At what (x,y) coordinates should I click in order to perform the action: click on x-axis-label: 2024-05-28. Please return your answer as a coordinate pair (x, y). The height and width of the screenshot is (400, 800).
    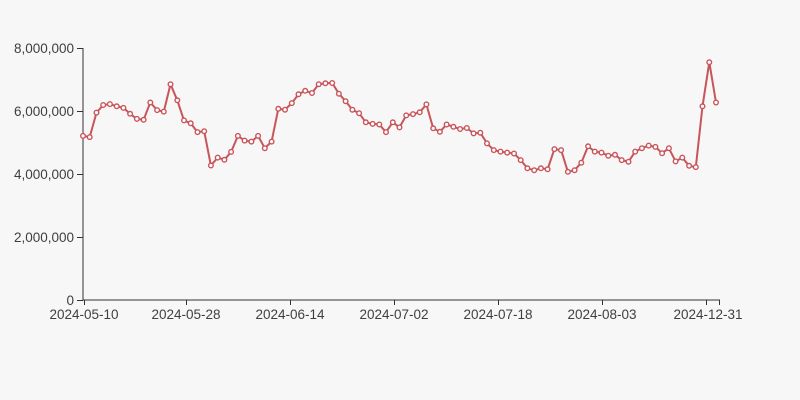
    Looking at the image, I should click on (185, 314).